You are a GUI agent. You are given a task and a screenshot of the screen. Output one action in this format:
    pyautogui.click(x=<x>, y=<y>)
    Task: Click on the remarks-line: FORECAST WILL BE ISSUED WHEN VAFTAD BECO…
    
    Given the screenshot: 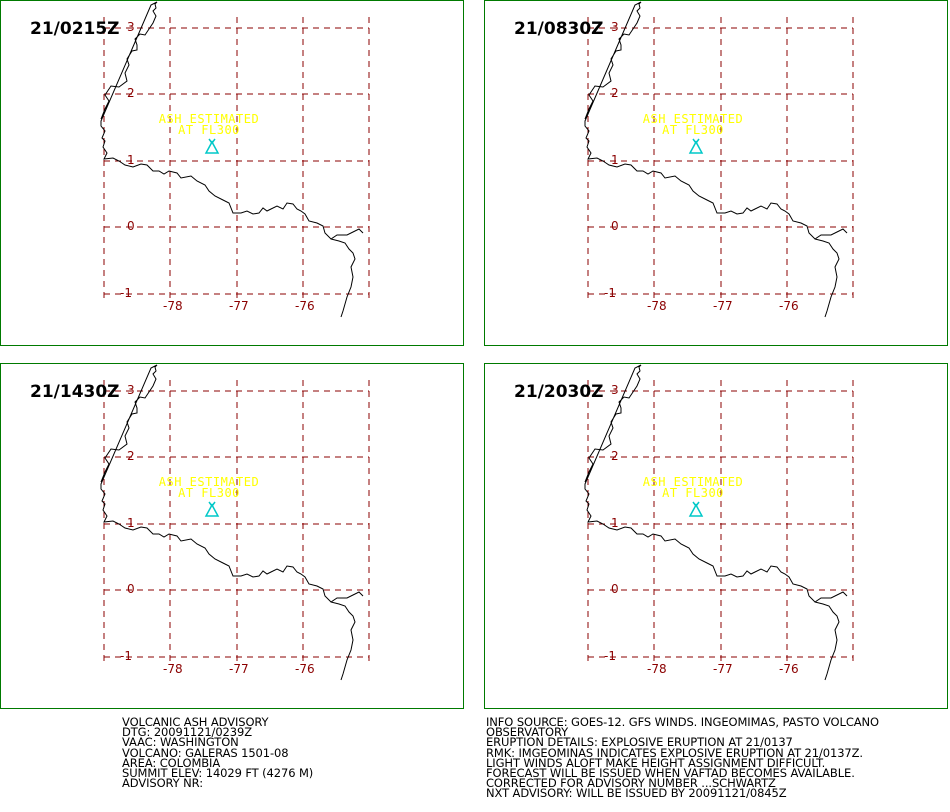 What is the action you would take?
    pyautogui.click(x=670, y=772)
    